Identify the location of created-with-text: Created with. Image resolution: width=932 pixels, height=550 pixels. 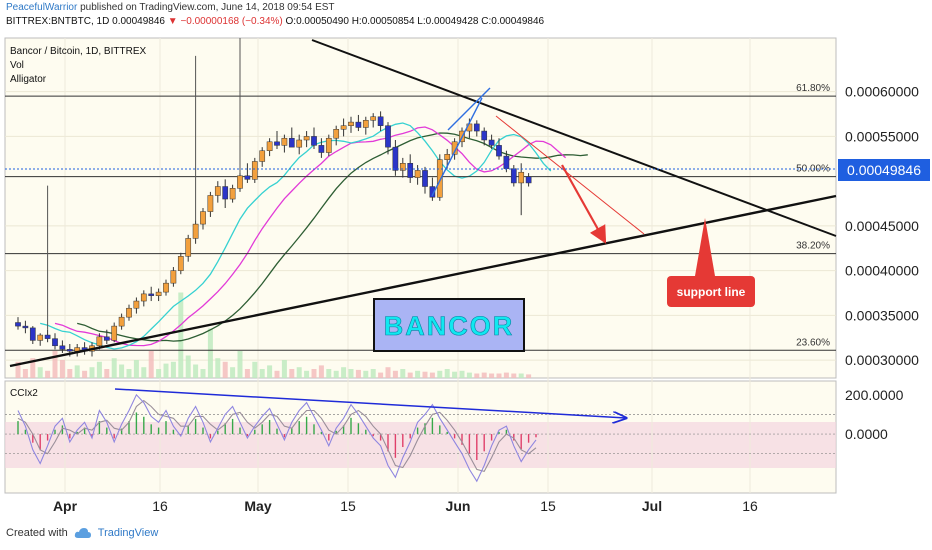
(37, 533).